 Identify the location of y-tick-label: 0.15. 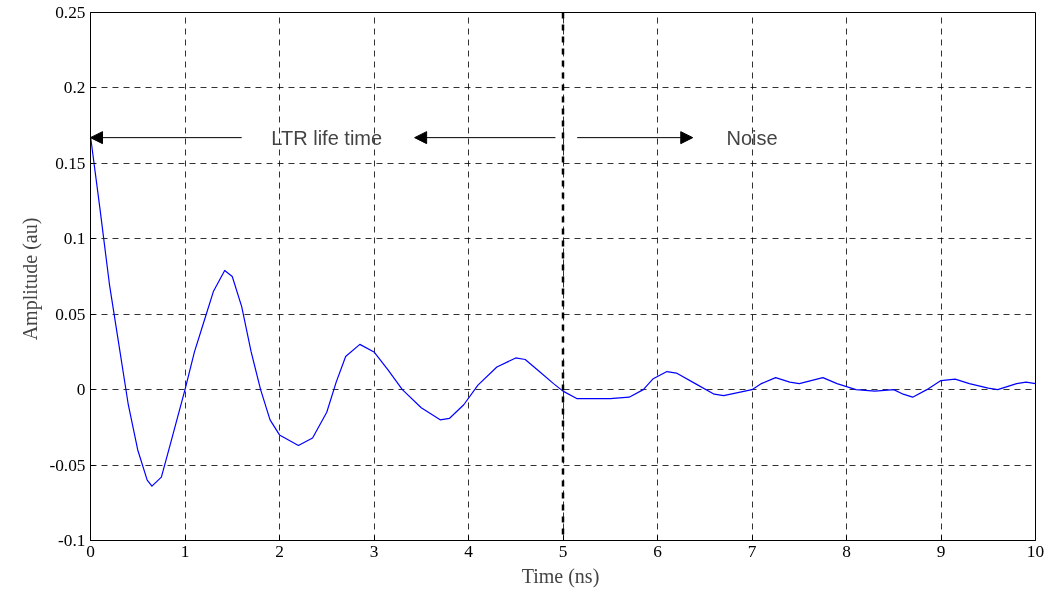
(70, 163).